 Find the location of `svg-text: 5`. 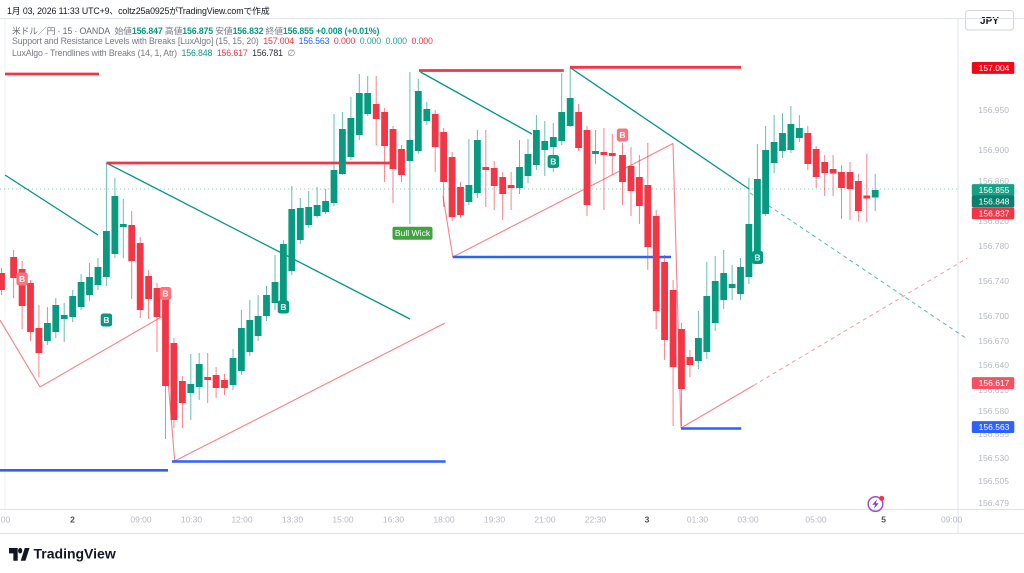

svg-text: 5 is located at coordinates (883, 520).